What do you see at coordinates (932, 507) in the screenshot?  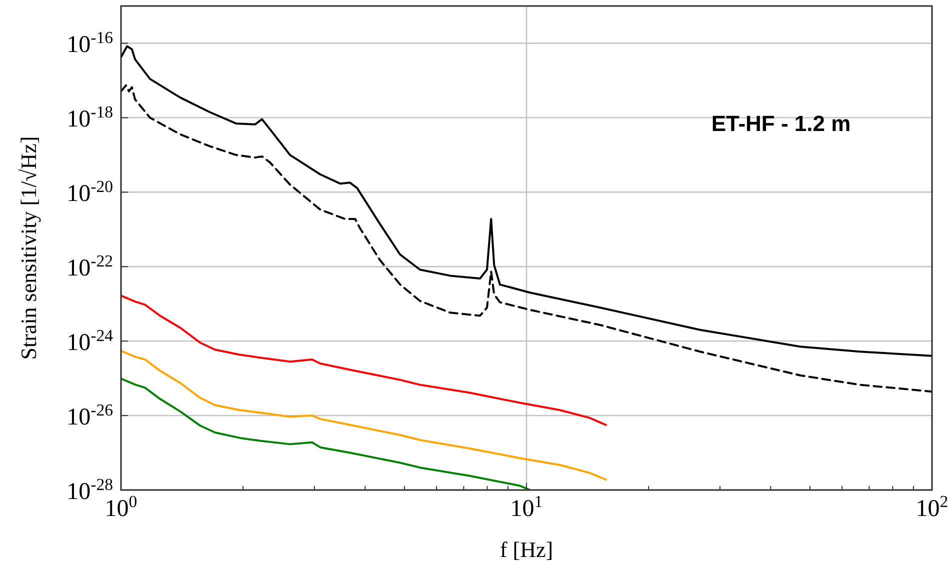 I see `x-tick-label: 10$^{2}$` at bounding box center [932, 507].